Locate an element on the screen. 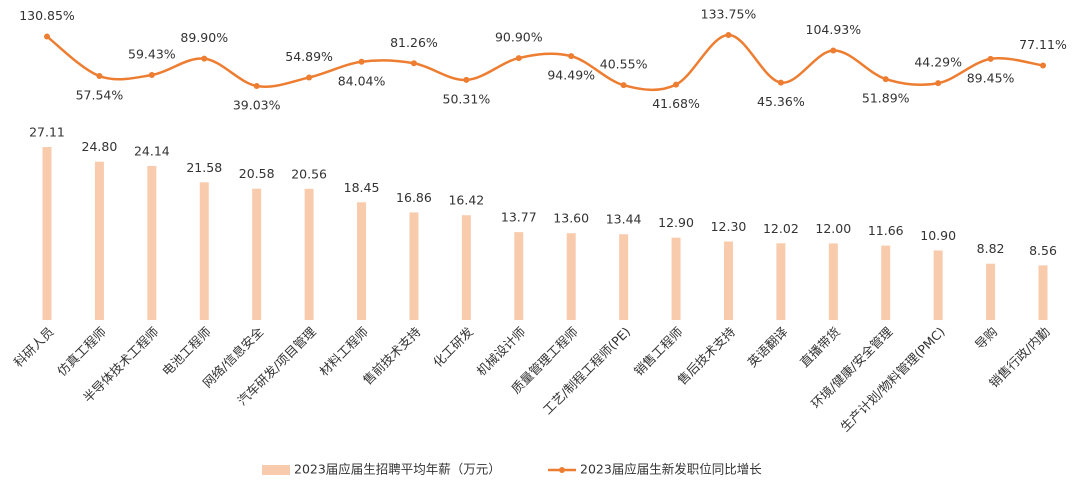 The height and width of the screenshot is (487, 1080). x-tick-label: 机械设计师 is located at coordinates (501, 351).